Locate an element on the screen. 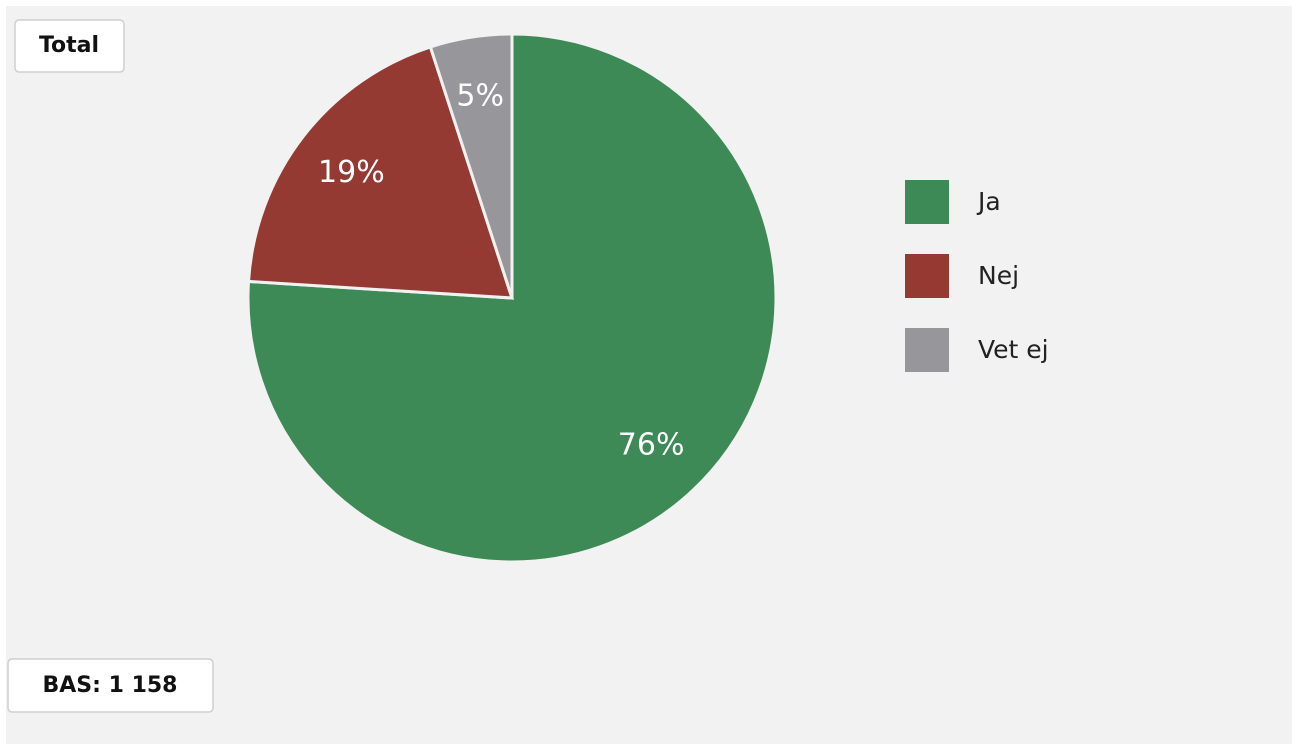 This screenshot has height=746, width=1298. note-box is located at coordinates (110, 685).